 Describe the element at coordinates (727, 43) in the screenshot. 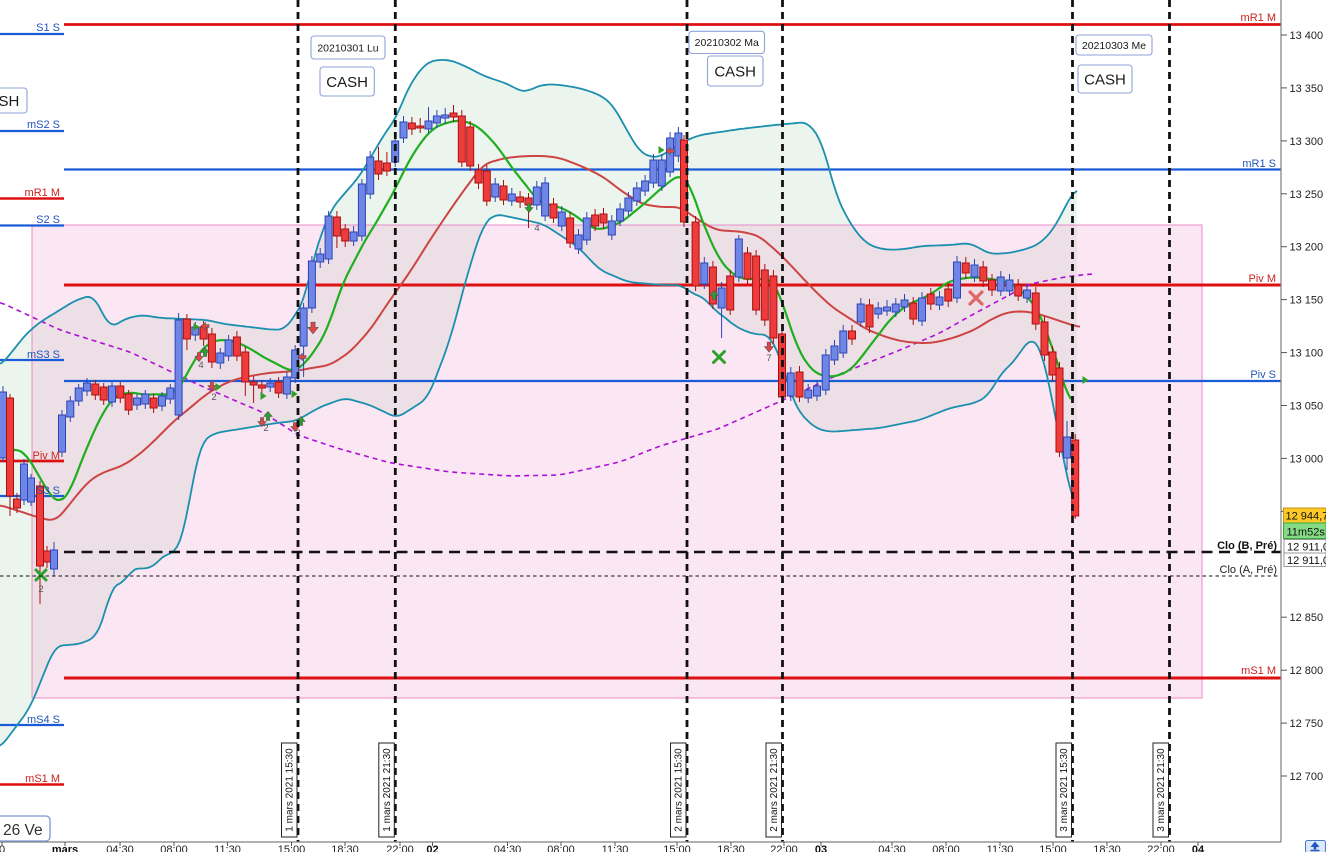

I see `svg-text: 20210302 Ma` at that location.